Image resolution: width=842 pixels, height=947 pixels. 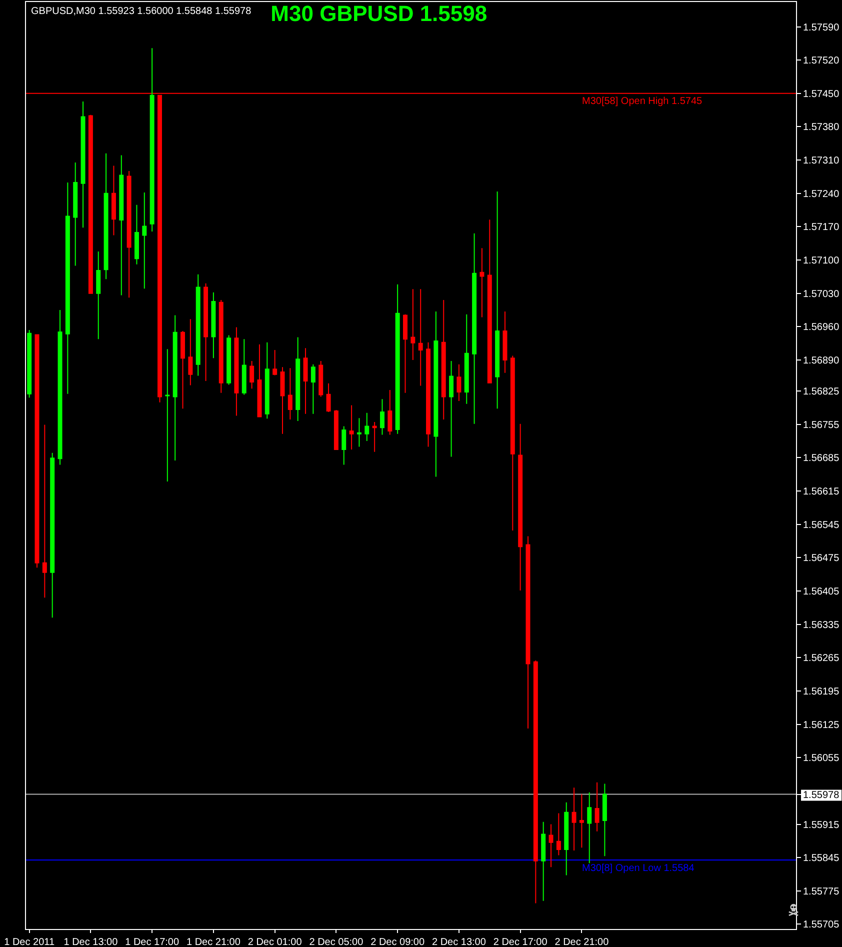 What do you see at coordinates (821, 328) in the screenshot?
I see `y-tick-label: 1.56960` at bounding box center [821, 328].